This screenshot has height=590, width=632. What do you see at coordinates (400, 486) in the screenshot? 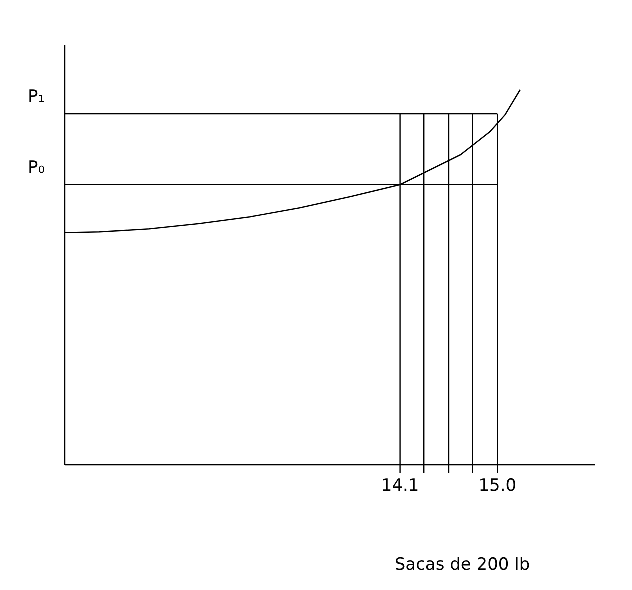
I see `x-tick-label: 14.1` at bounding box center [400, 486].